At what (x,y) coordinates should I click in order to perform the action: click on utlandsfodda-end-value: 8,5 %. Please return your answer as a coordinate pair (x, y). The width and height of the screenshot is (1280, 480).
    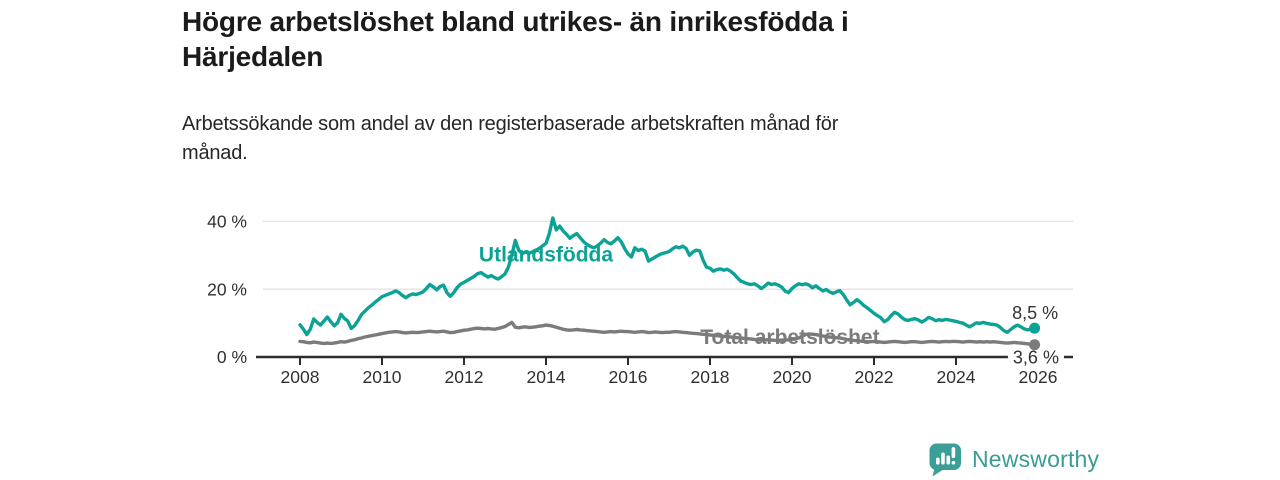
    Looking at the image, I should click on (1035, 313).